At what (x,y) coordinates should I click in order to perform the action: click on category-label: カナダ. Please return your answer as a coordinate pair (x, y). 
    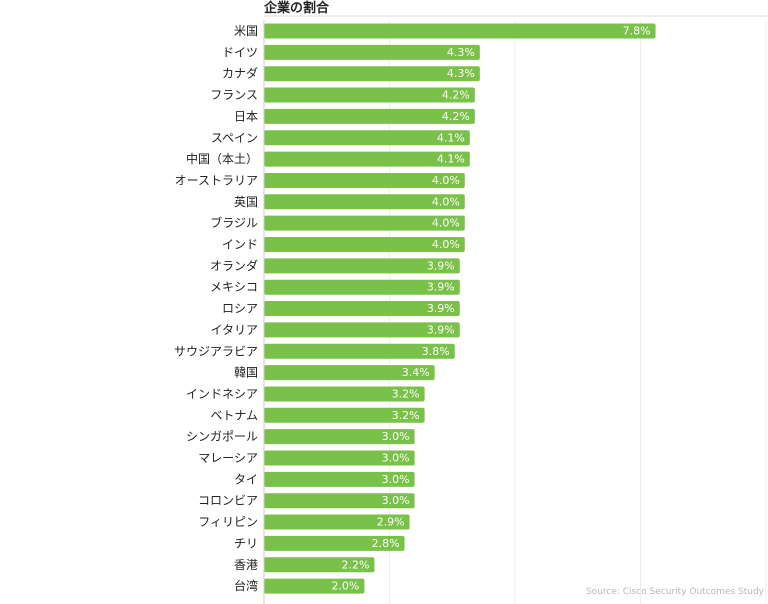
    Looking at the image, I should click on (240, 73).